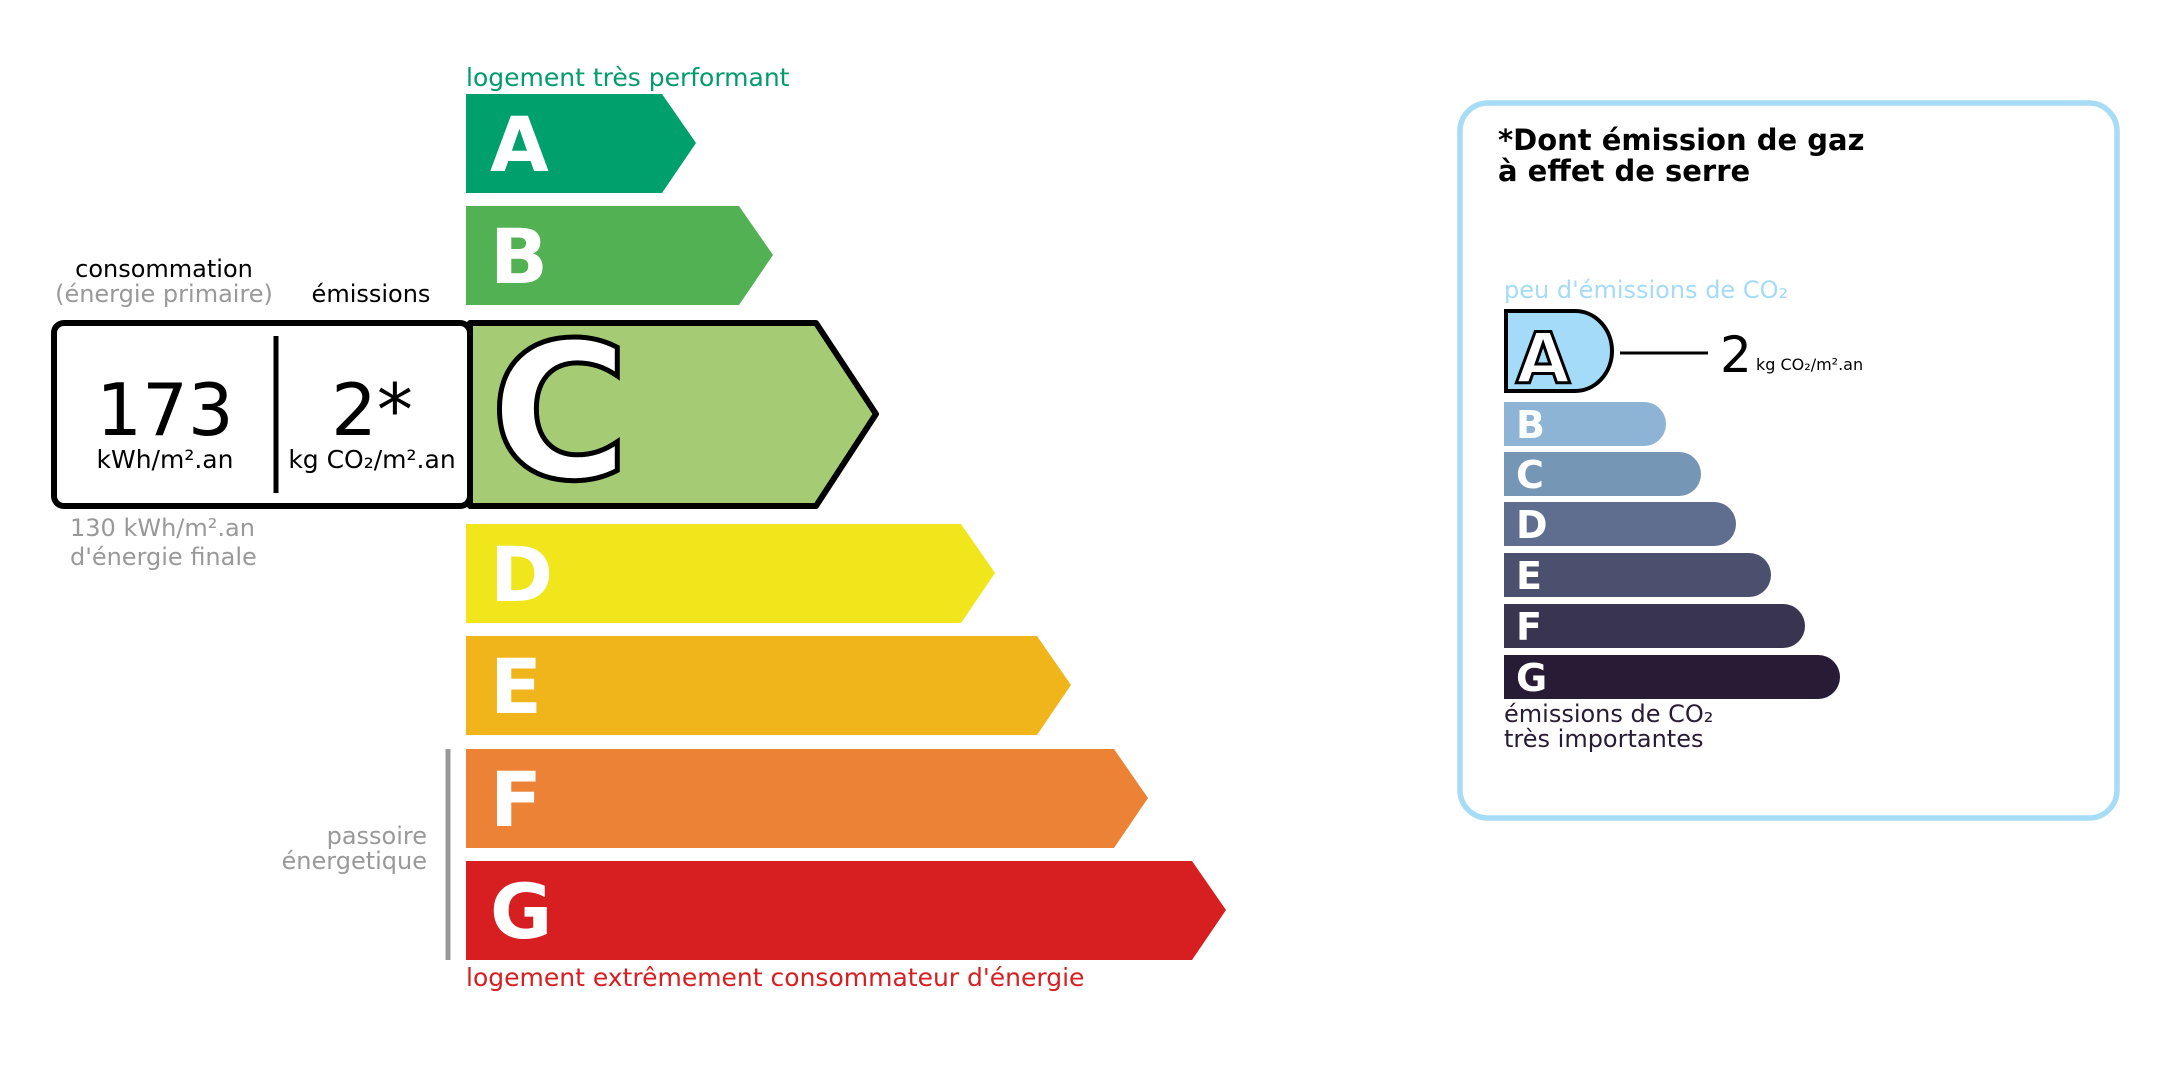  What do you see at coordinates (465, 413) in the screenshot?
I see `current-class-box: C 173 kWh/m².an 2* kg CO₂/m².an` at bounding box center [465, 413].